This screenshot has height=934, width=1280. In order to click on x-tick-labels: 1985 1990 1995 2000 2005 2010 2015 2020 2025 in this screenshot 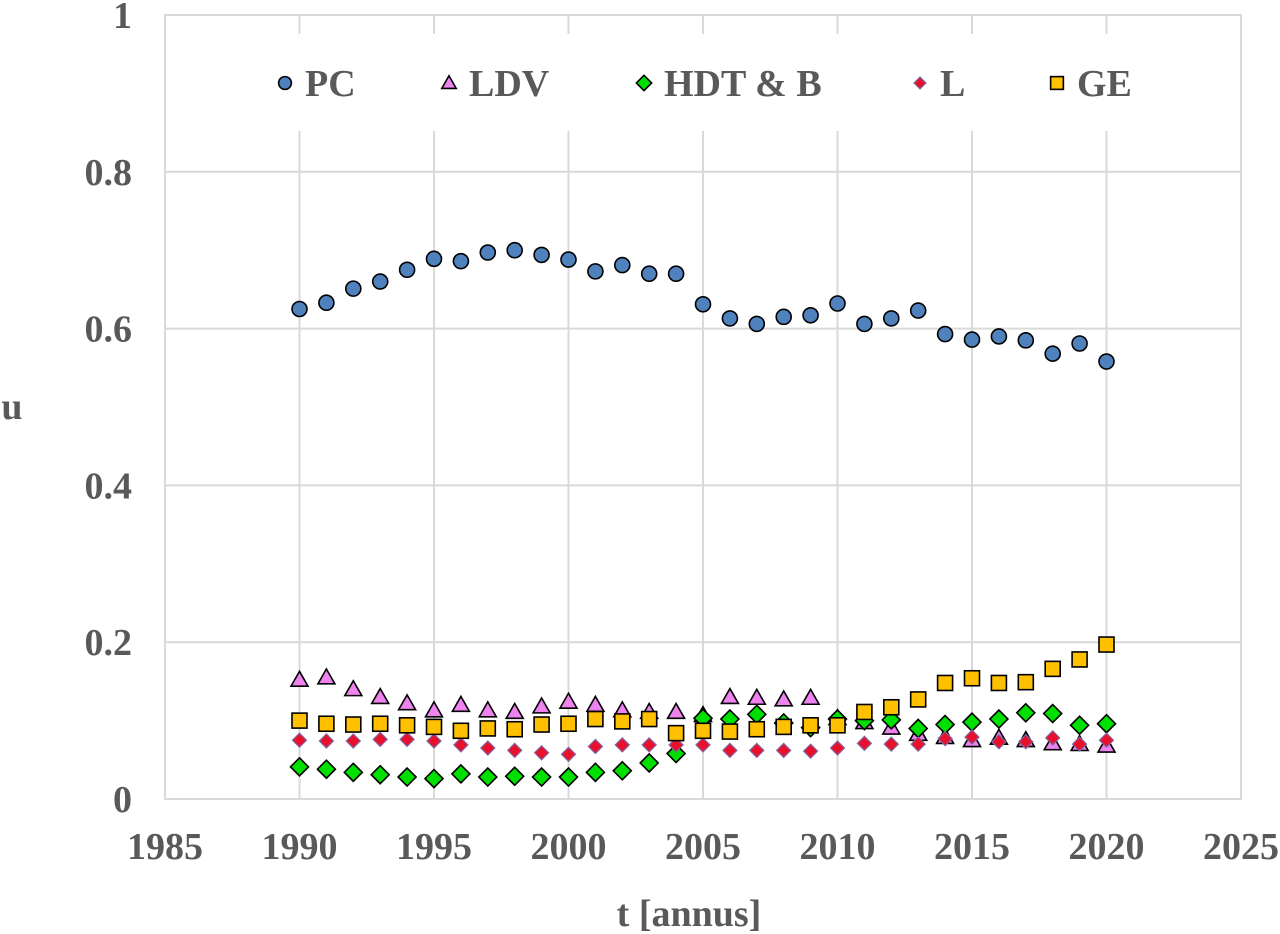, I will do `click(703, 847)`.